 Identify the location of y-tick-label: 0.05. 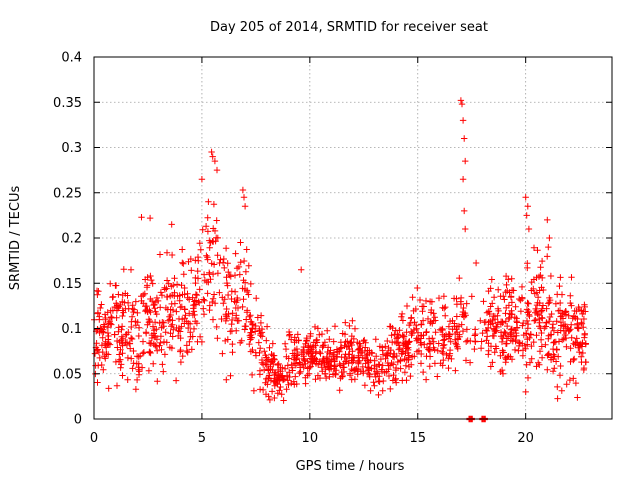
(67, 374).